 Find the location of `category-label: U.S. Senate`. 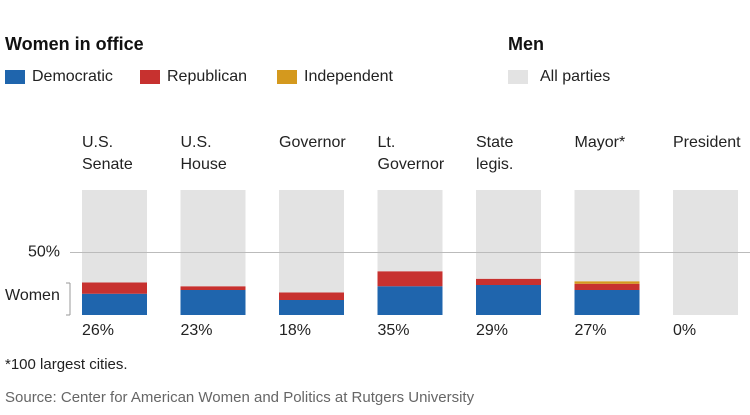

category-label: U.S. Senate is located at coordinates (107, 153).